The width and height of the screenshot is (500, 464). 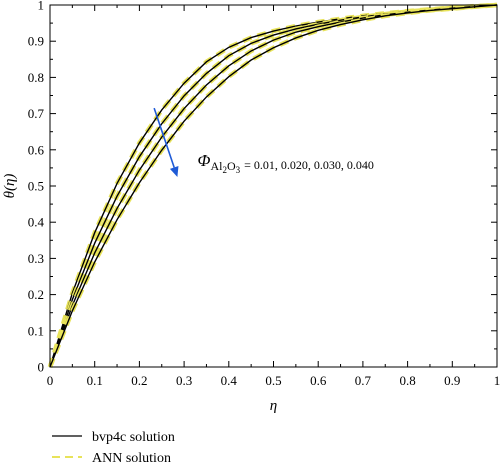 What do you see at coordinates (224, 170) in the screenshot?
I see `annotation-sub2: 2` at bounding box center [224, 170].